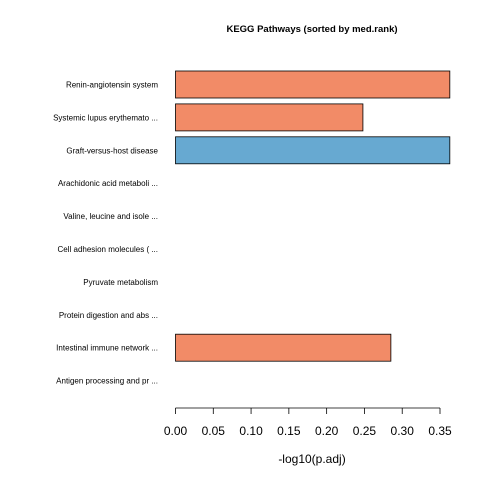  What do you see at coordinates (327, 431) in the screenshot?
I see `x-tick-label: 0.20` at bounding box center [327, 431].